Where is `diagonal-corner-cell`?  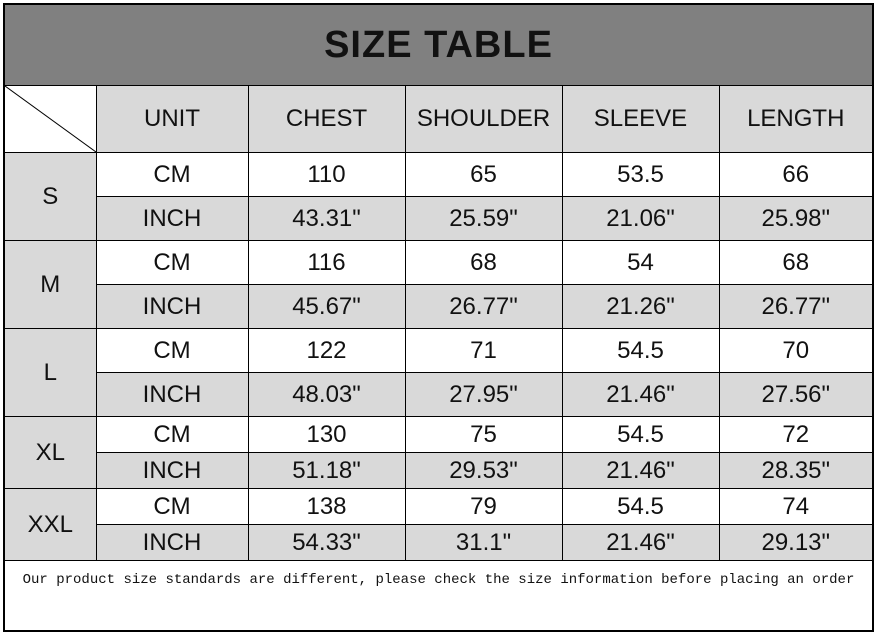
diagonal-corner-cell is located at coordinates (50, 119).